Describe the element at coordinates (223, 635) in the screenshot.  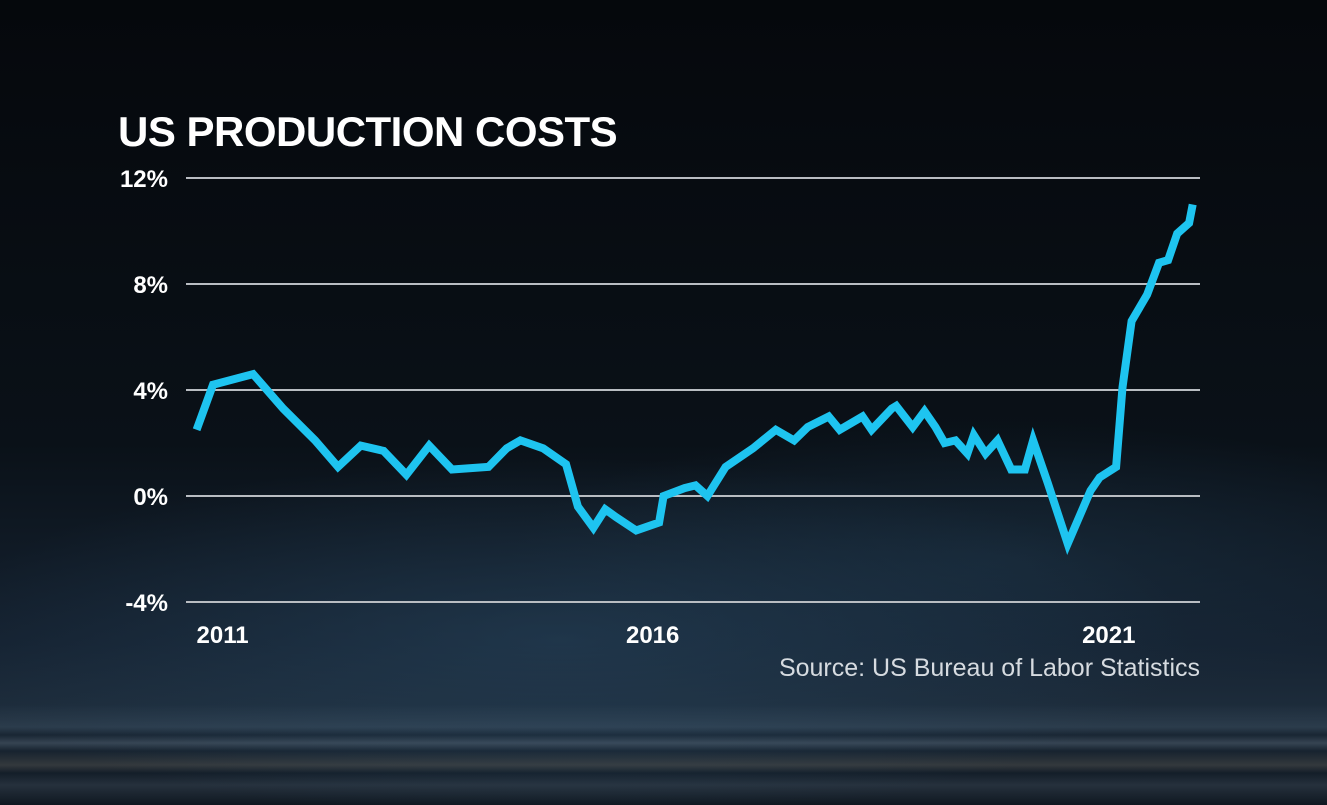
I see `x-tick-label-0: 2011` at that location.